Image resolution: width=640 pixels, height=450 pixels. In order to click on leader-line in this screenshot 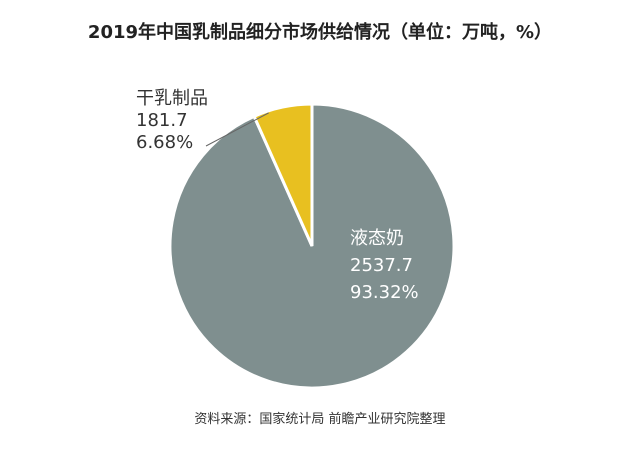, I will do `click(237, 129)`.